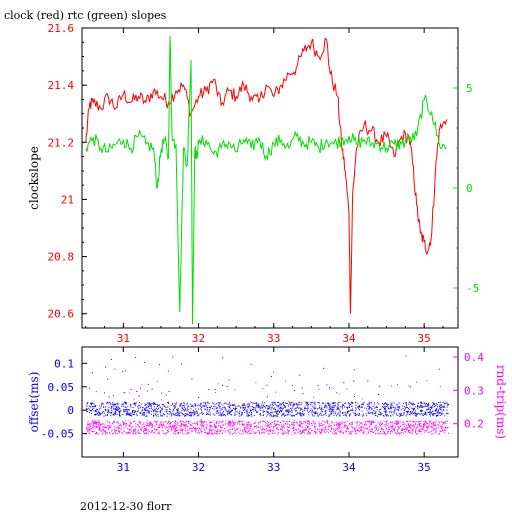  I want to click on top-y2-tick-label: 5, so click(469, 88).